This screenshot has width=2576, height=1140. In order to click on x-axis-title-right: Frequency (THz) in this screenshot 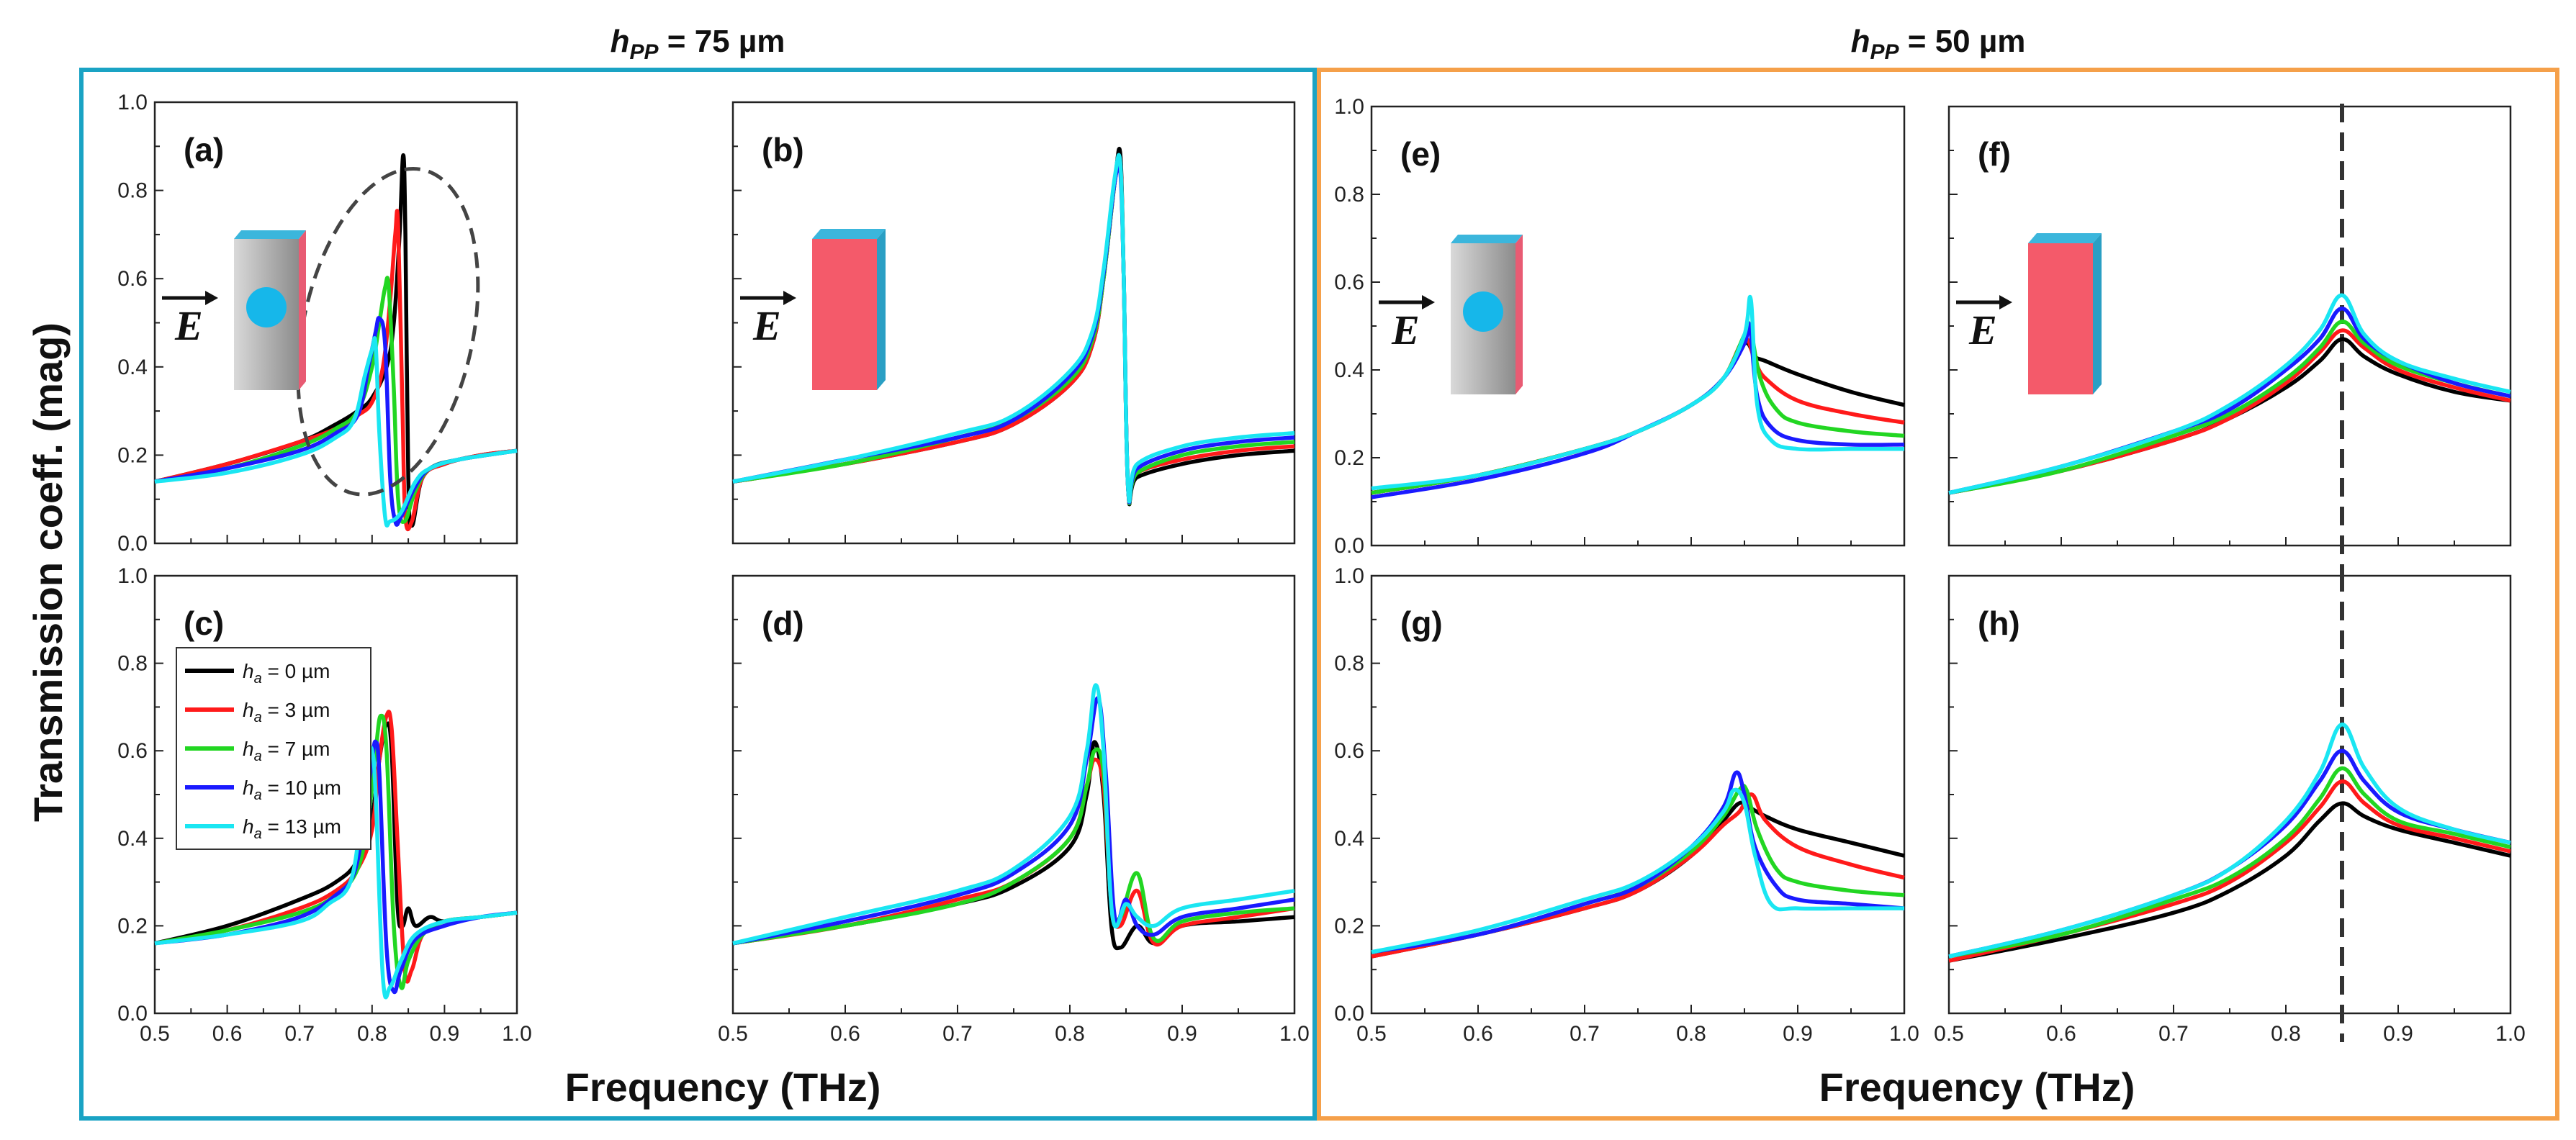, I will do `click(1977, 1087)`.